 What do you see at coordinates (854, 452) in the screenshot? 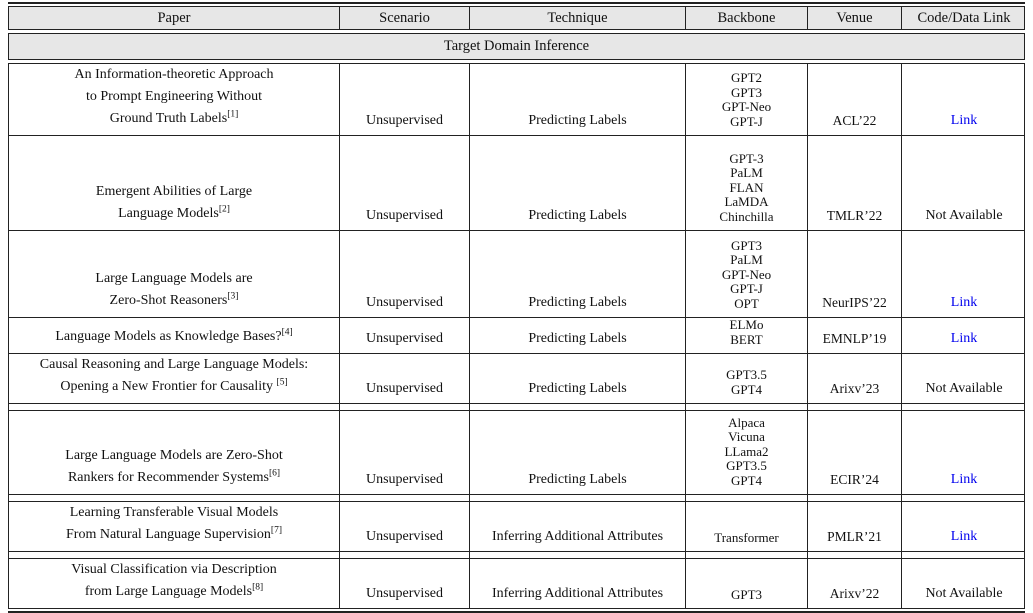
I see `venue-cell: ECIR’24` at bounding box center [854, 452].